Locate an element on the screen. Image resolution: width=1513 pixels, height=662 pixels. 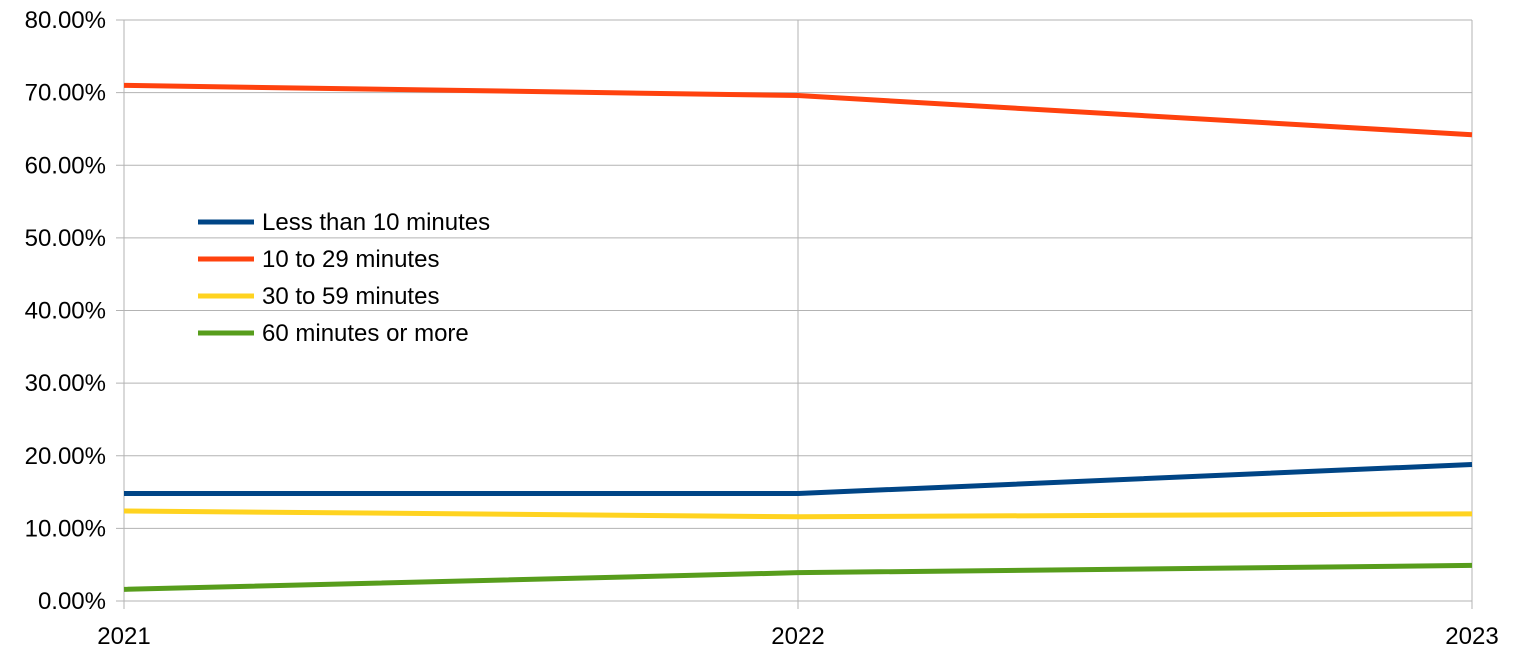
y-tick-label: 20.00% is located at coordinates (65, 456).